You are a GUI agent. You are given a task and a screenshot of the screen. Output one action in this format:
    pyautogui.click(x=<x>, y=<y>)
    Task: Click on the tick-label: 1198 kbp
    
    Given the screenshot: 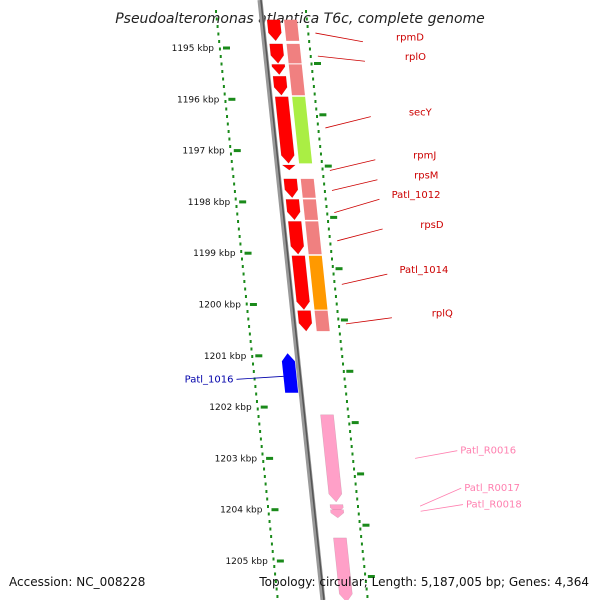 What is the action you would take?
    pyautogui.click(x=209, y=203)
    